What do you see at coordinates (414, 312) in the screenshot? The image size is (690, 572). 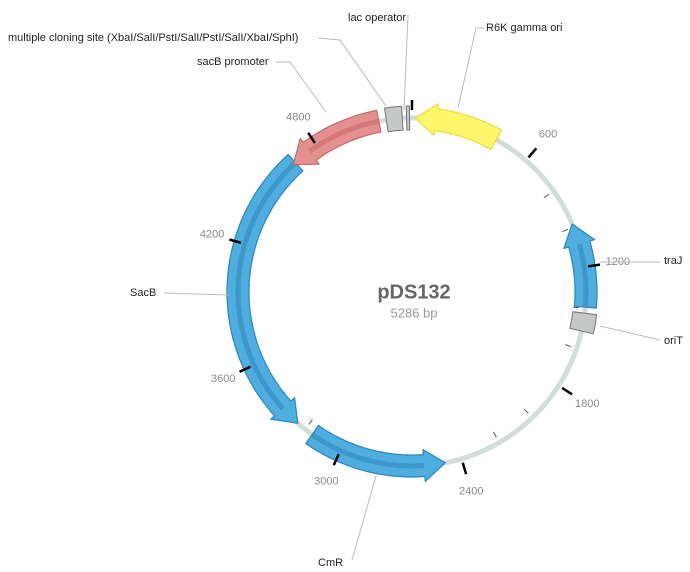 I see `plasmid-size: 5286 bp` at bounding box center [414, 312].